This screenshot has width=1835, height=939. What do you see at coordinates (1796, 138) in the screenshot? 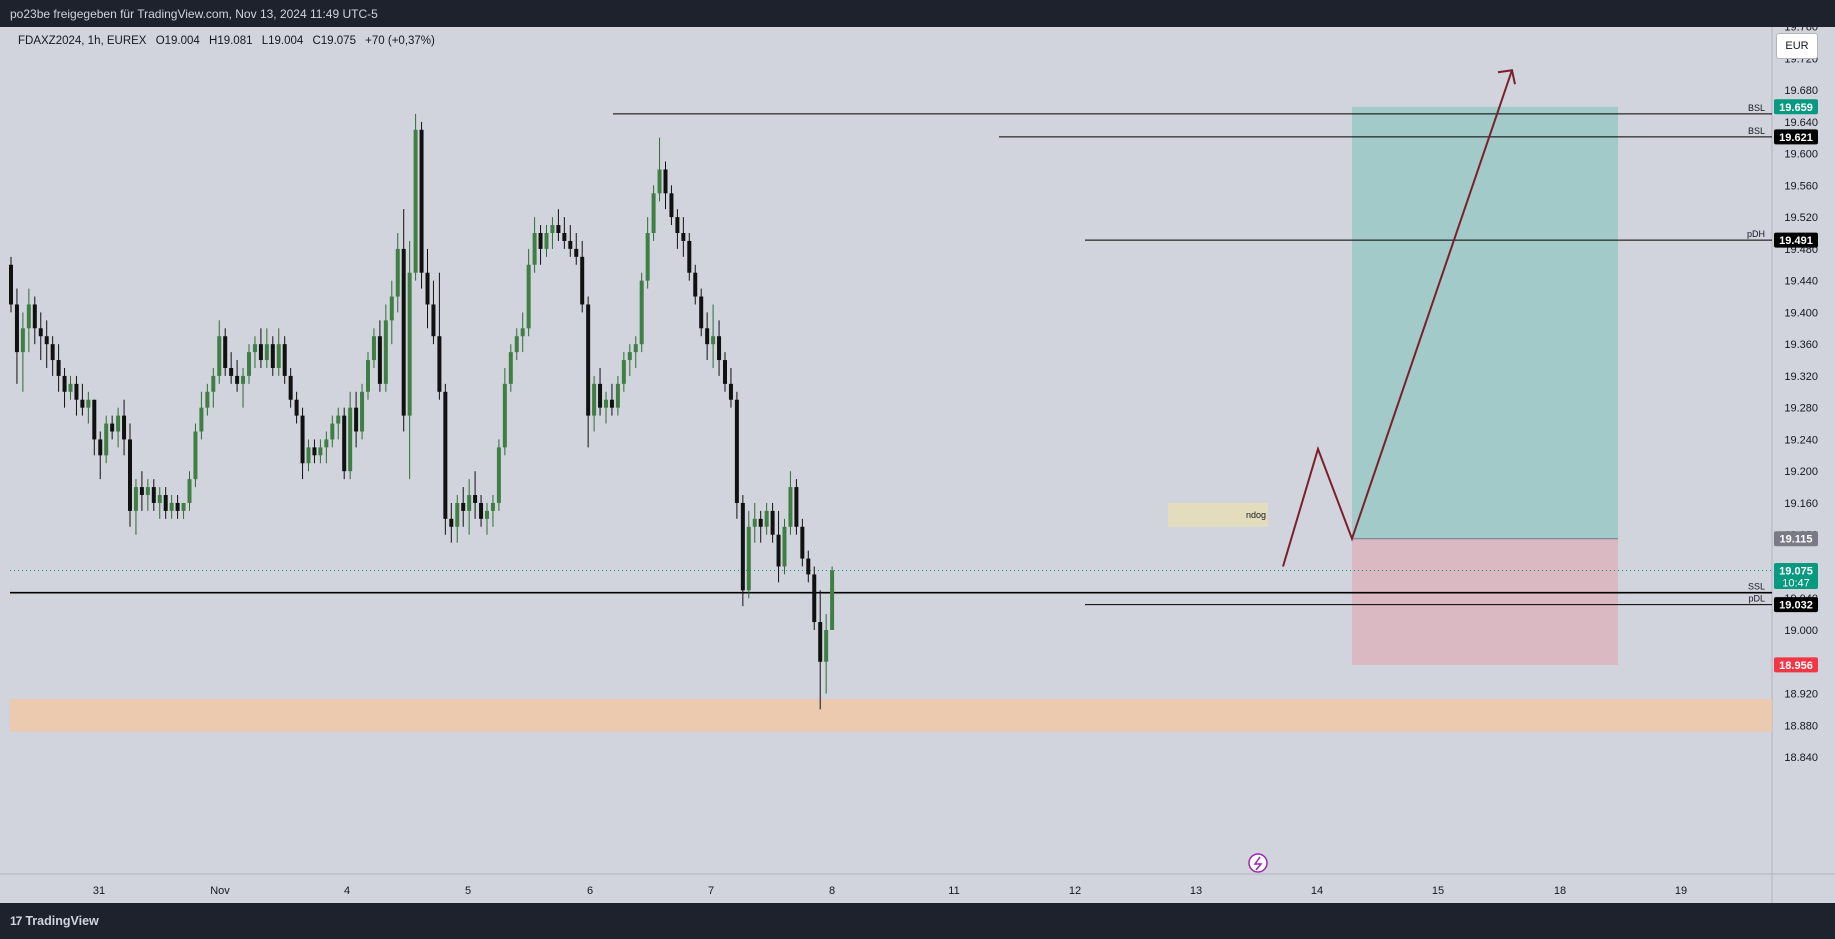
I see `price-tag-bsl: 19.621` at bounding box center [1796, 138].